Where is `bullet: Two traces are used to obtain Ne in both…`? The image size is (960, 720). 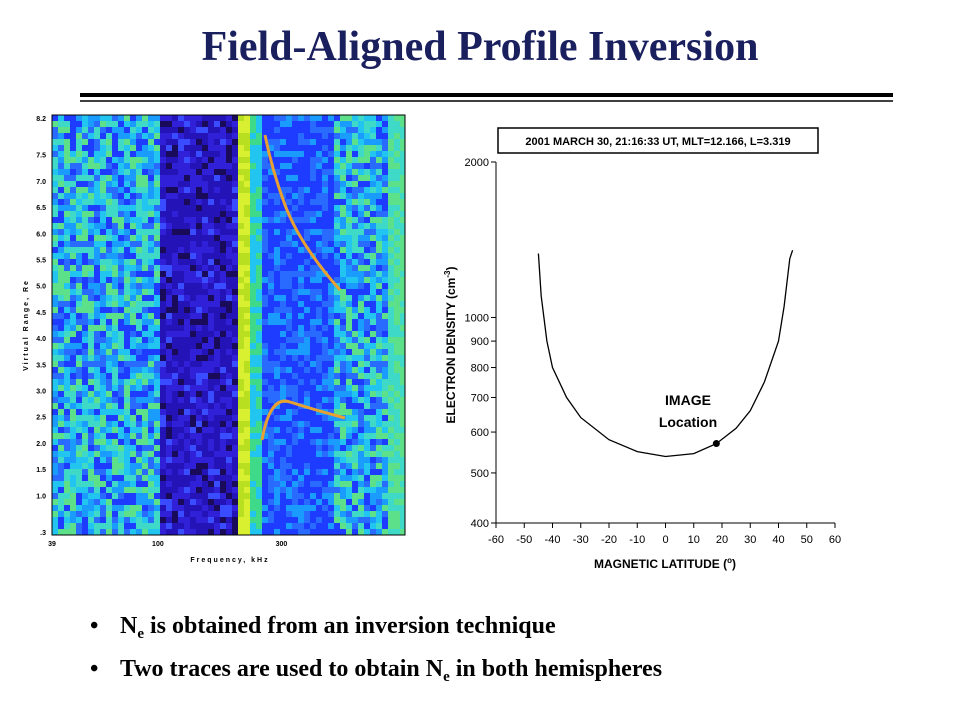 bullet: Two traces are used to obtain Ne in both… is located at coordinates (391, 670).